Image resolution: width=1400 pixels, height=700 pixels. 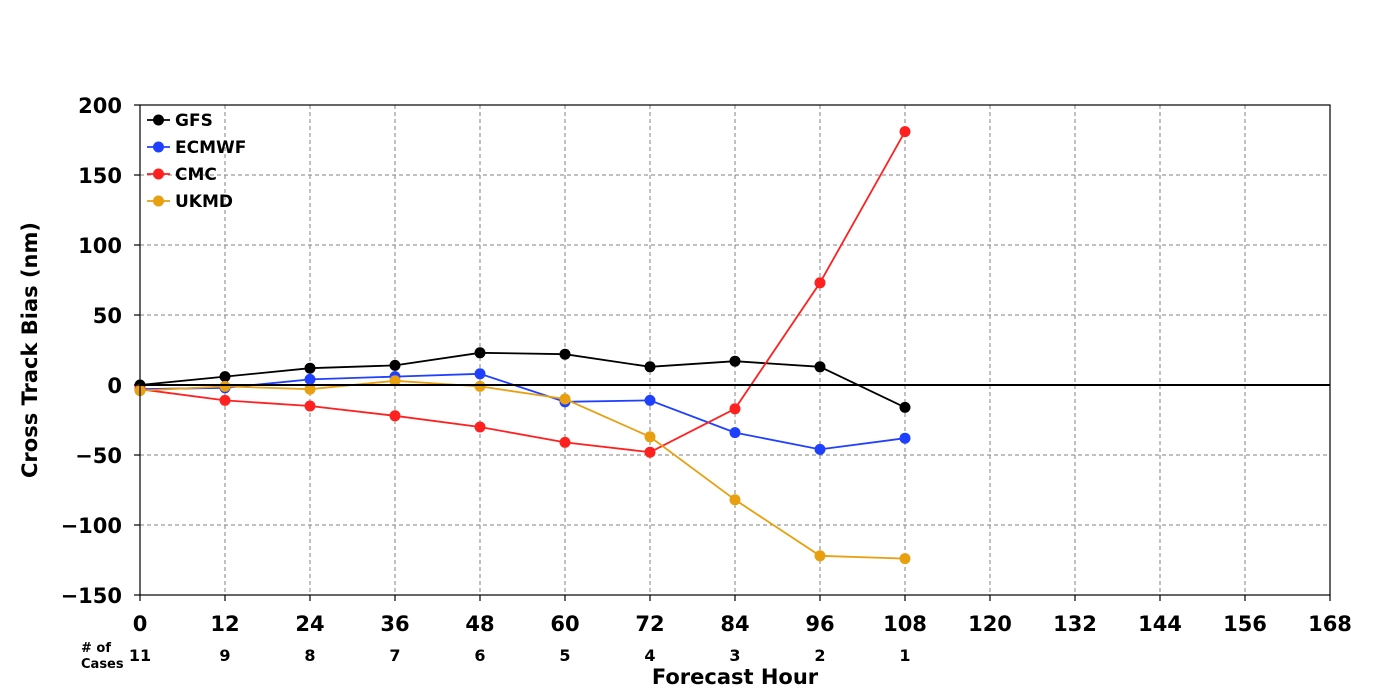 What do you see at coordinates (564, 655) in the screenshot?
I see `cases-count: 5` at bounding box center [564, 655].